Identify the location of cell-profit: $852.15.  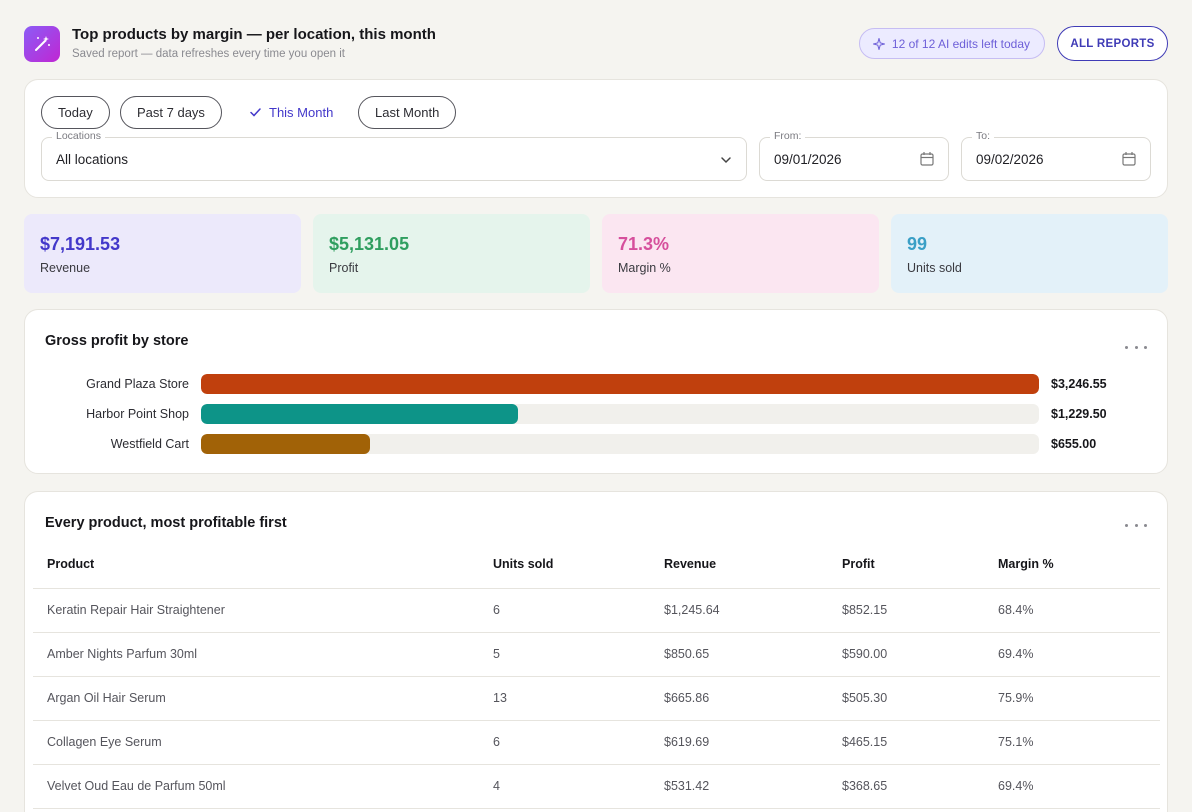
(920, 610).